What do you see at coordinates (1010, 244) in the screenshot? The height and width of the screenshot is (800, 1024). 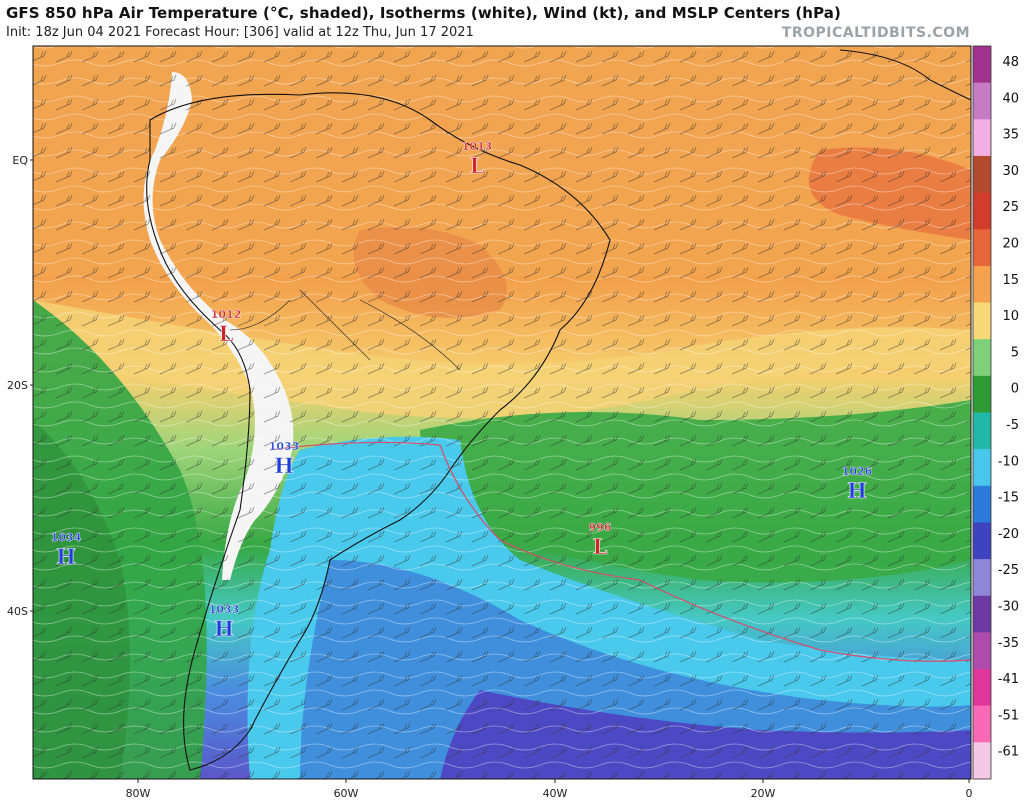 I see `colorbar-label: 20` at bounding box center [1010, 244].